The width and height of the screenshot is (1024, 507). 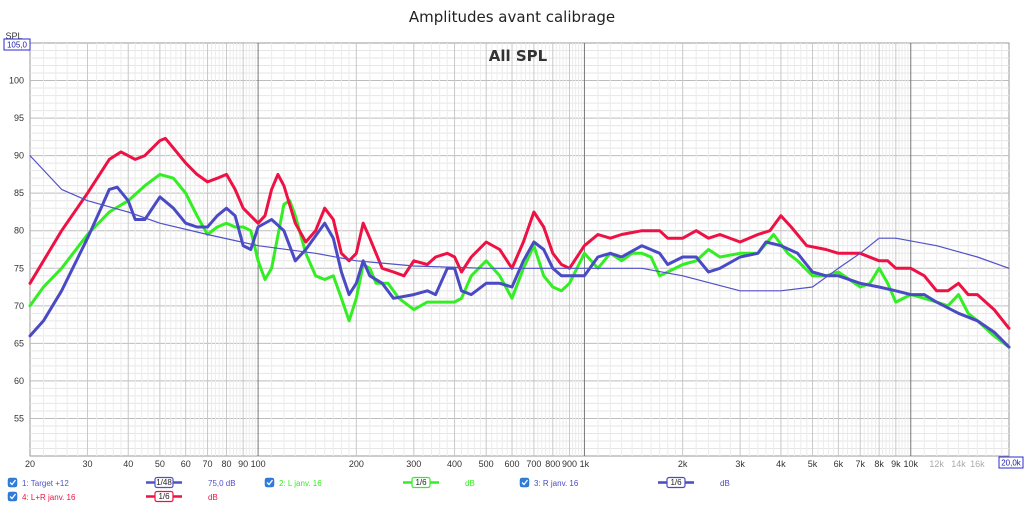 I want to click on x-end-box: 20,0k, so click(x=1011, y=462).